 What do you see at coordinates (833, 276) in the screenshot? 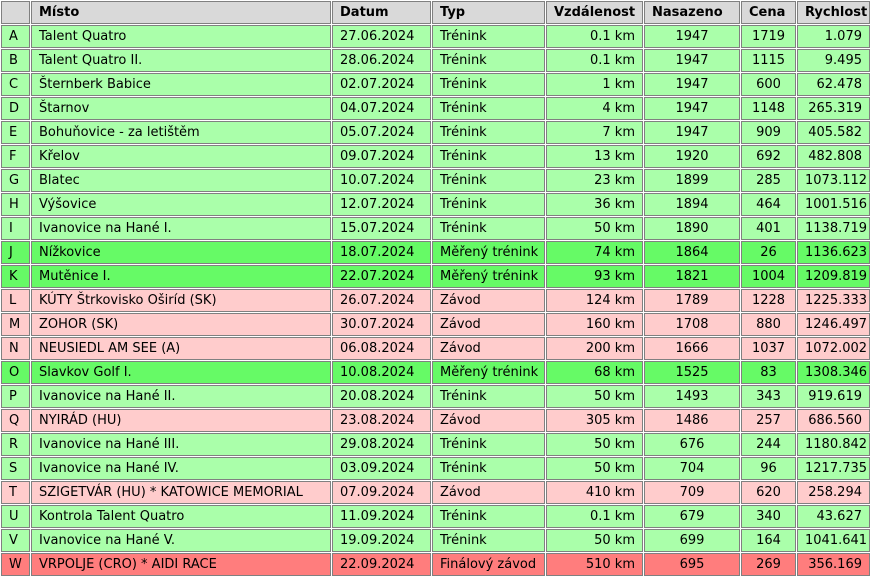
I see `cell-rychlost: 1209.819` at bounding box center [833, 276].